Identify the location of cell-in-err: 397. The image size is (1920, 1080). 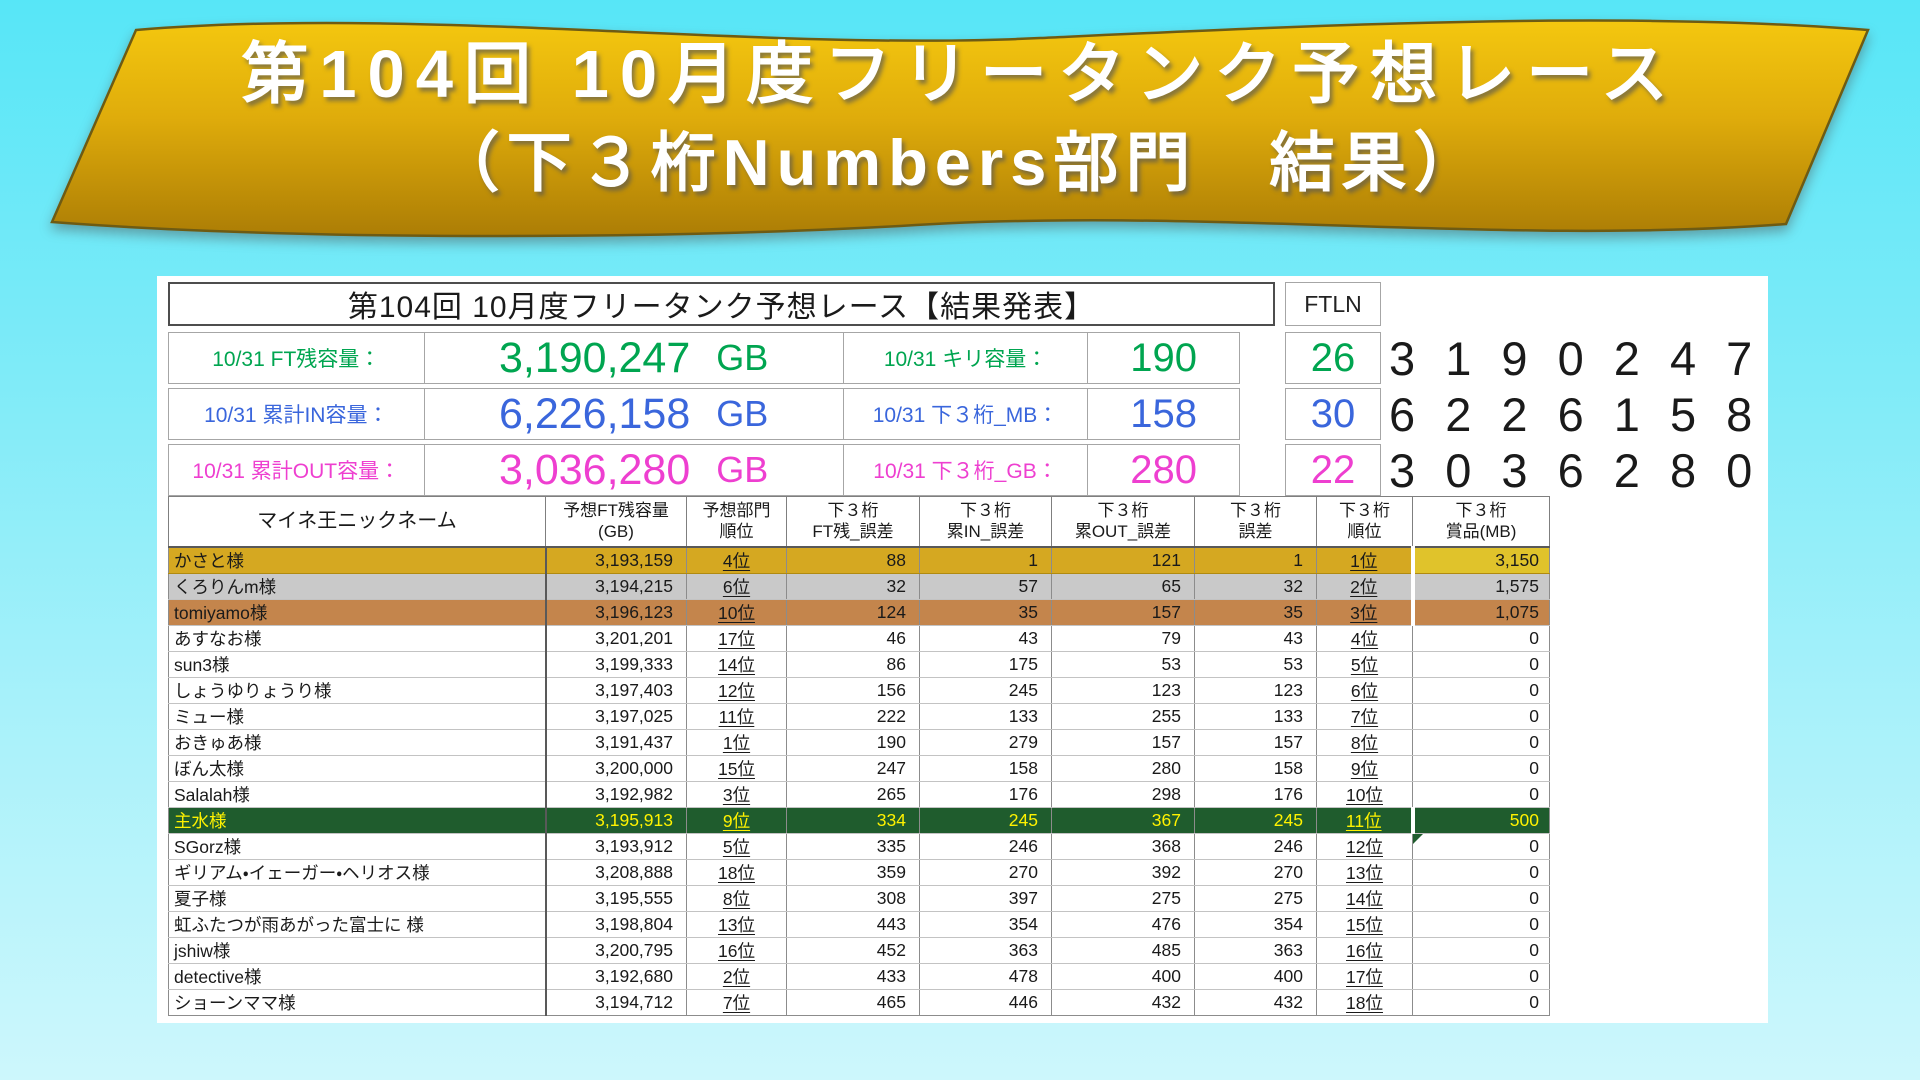
(985, 898).